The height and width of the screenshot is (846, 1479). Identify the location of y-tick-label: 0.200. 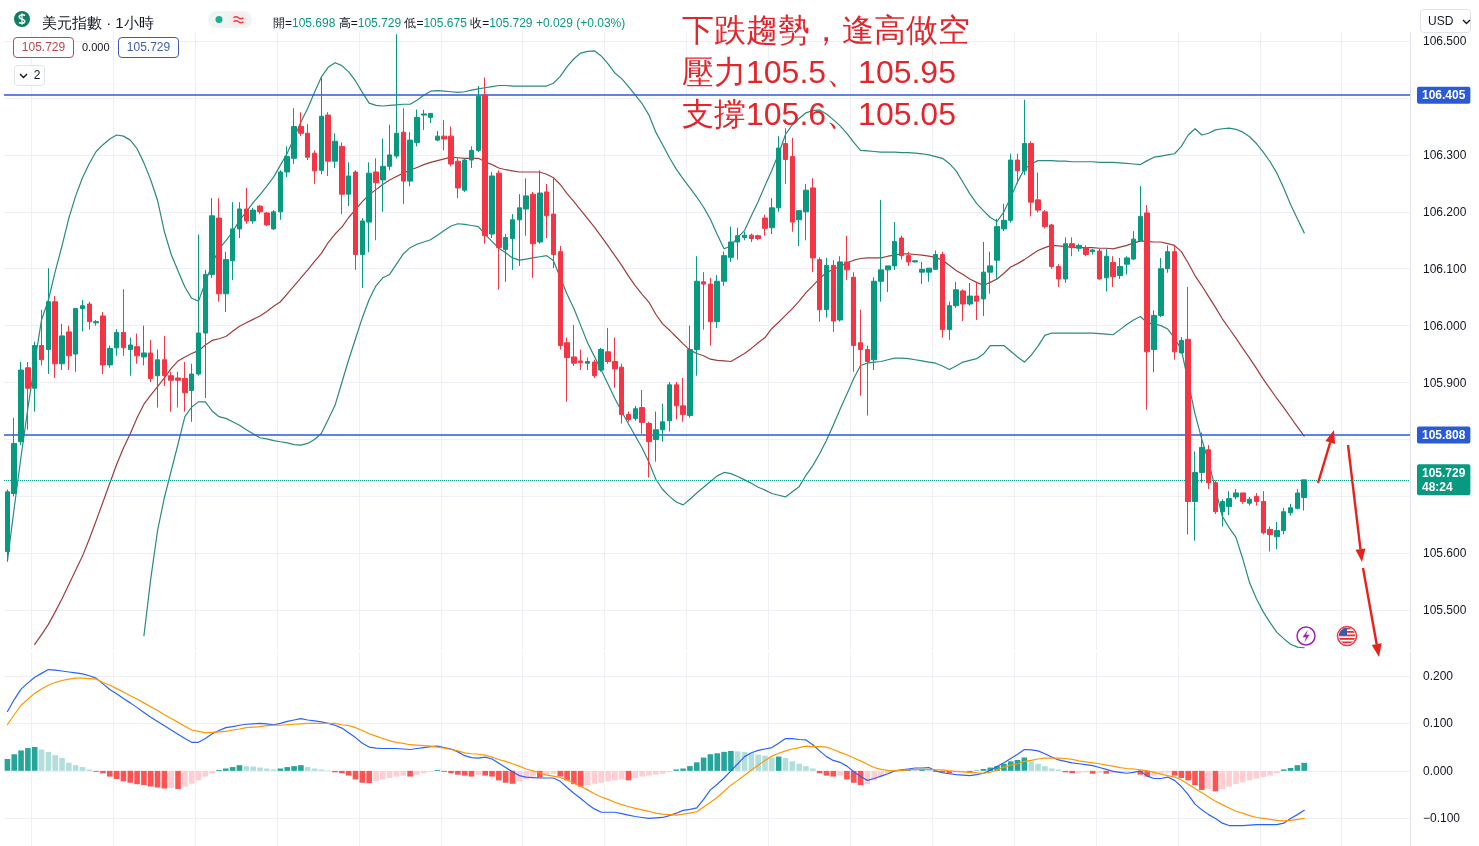
(1438, 675).